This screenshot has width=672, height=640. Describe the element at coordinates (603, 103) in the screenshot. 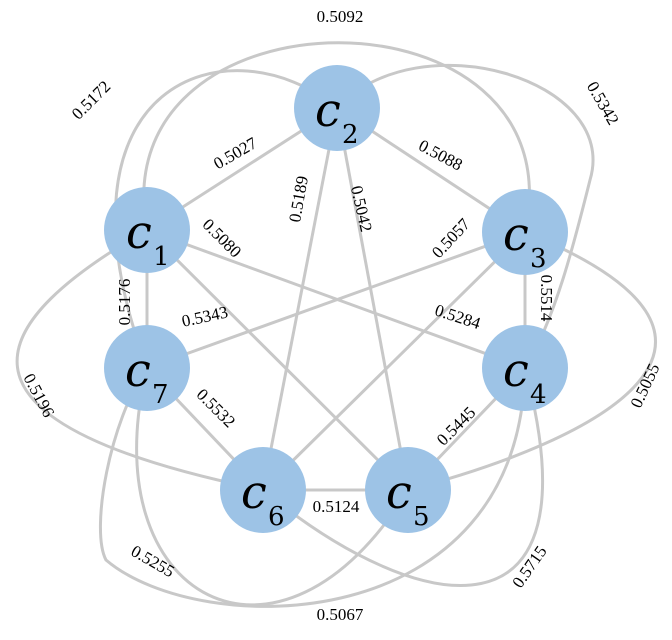

I see `edge-label-c2-c4: 0.5342` at that location.